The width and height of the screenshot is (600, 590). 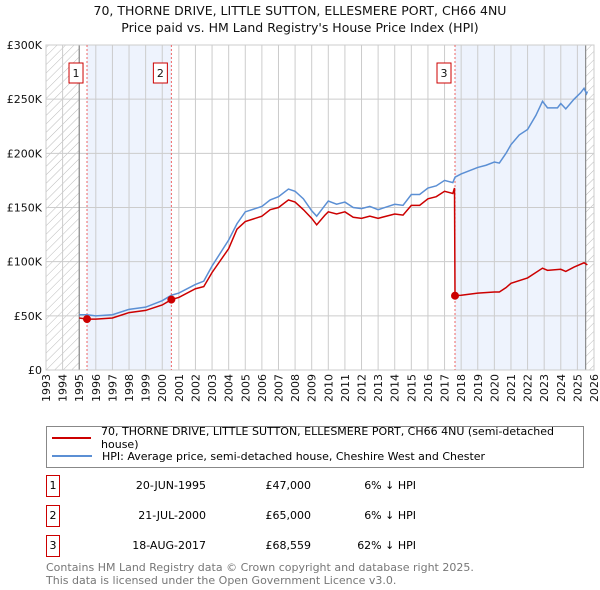 I want to click on x-tick-label: 2008, so click(x=295, y=388).